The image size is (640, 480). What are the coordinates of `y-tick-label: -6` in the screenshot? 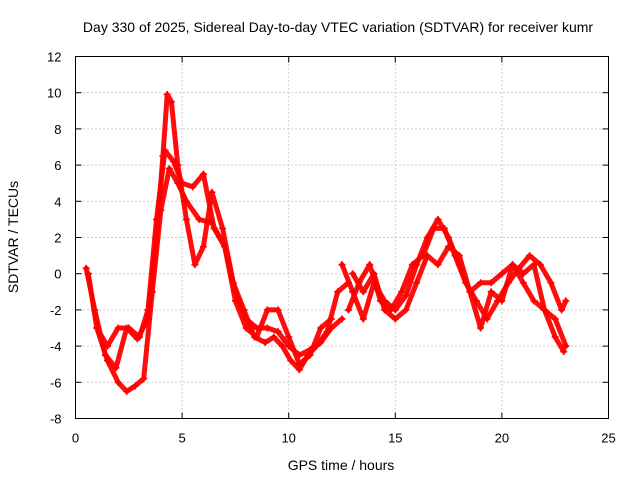 It's located at (56, 382).